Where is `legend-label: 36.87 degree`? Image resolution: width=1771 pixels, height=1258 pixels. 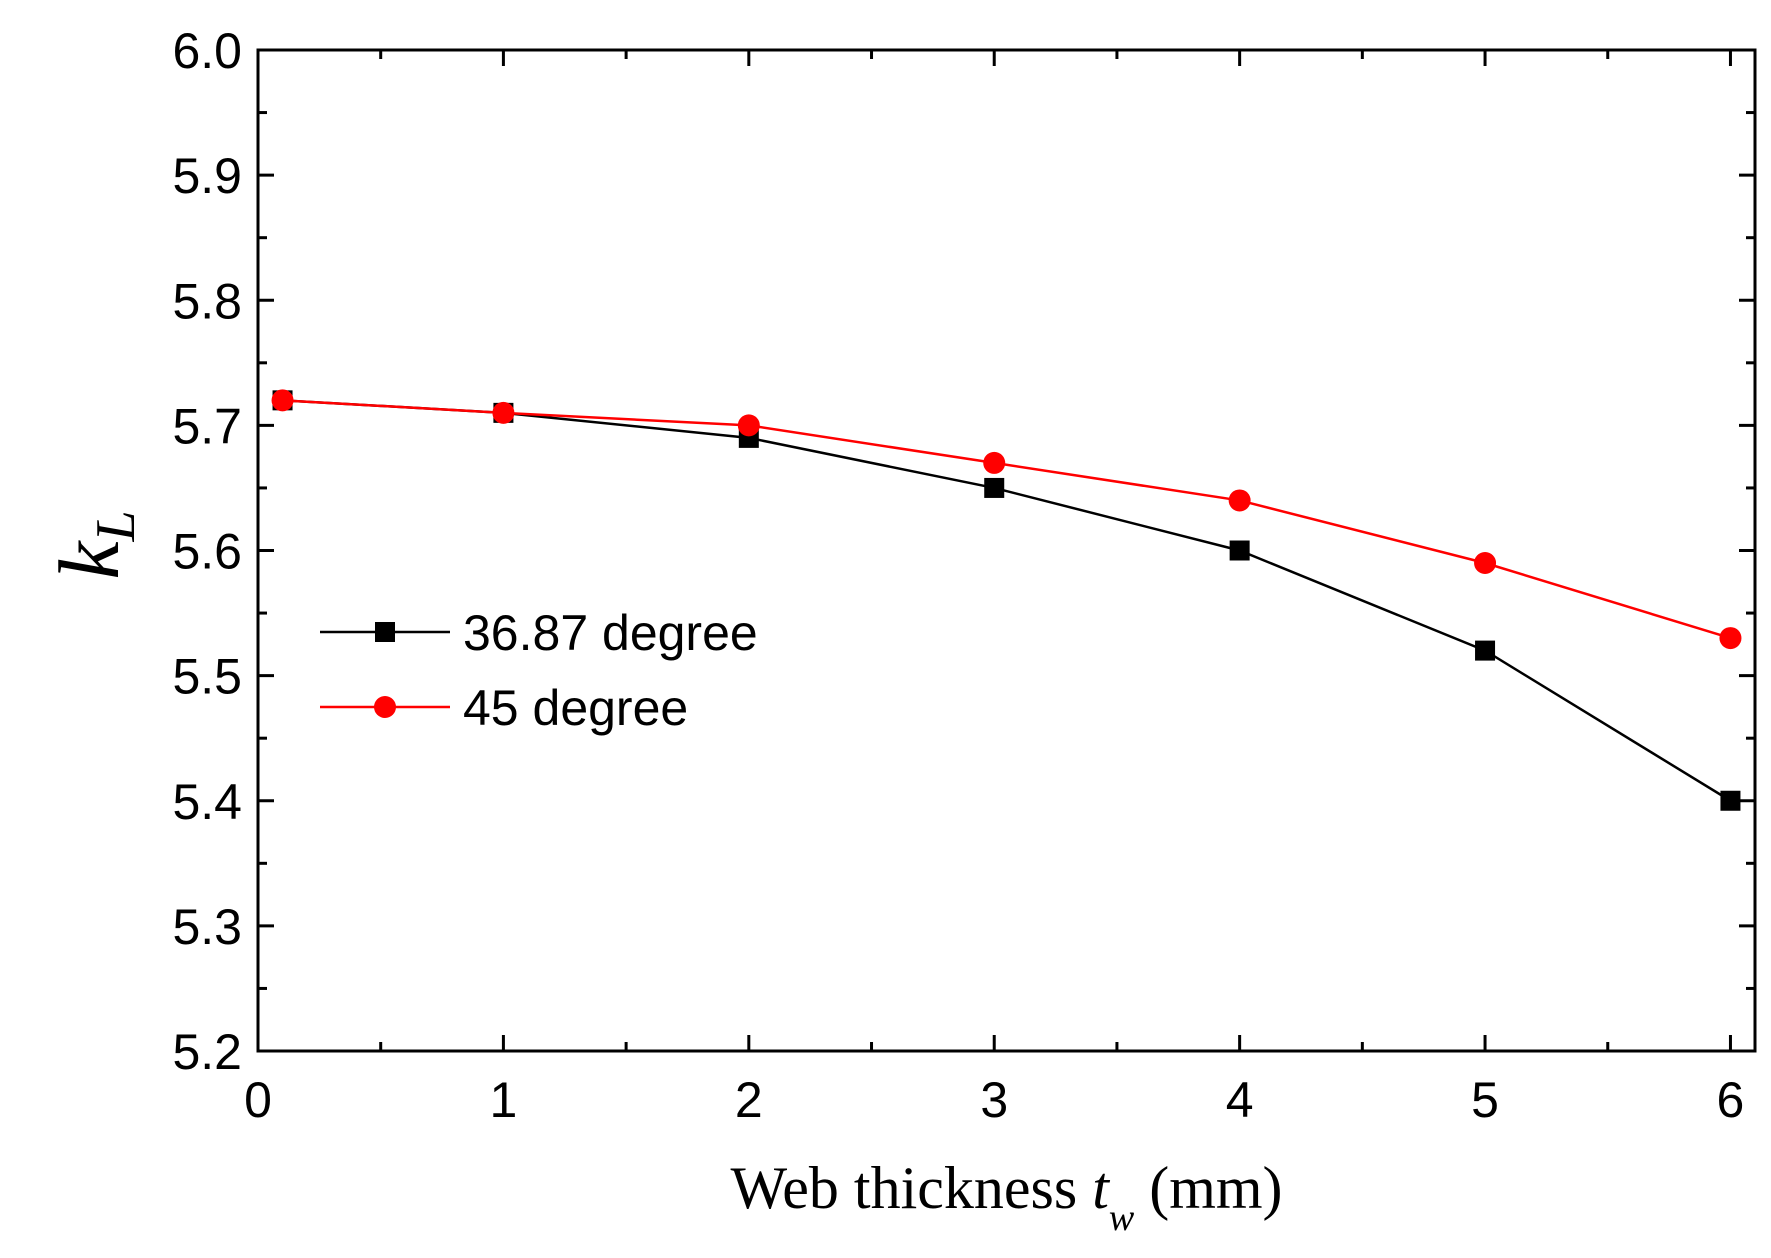 legend-label: 36.87 degree is located at coordinates (610, 633).